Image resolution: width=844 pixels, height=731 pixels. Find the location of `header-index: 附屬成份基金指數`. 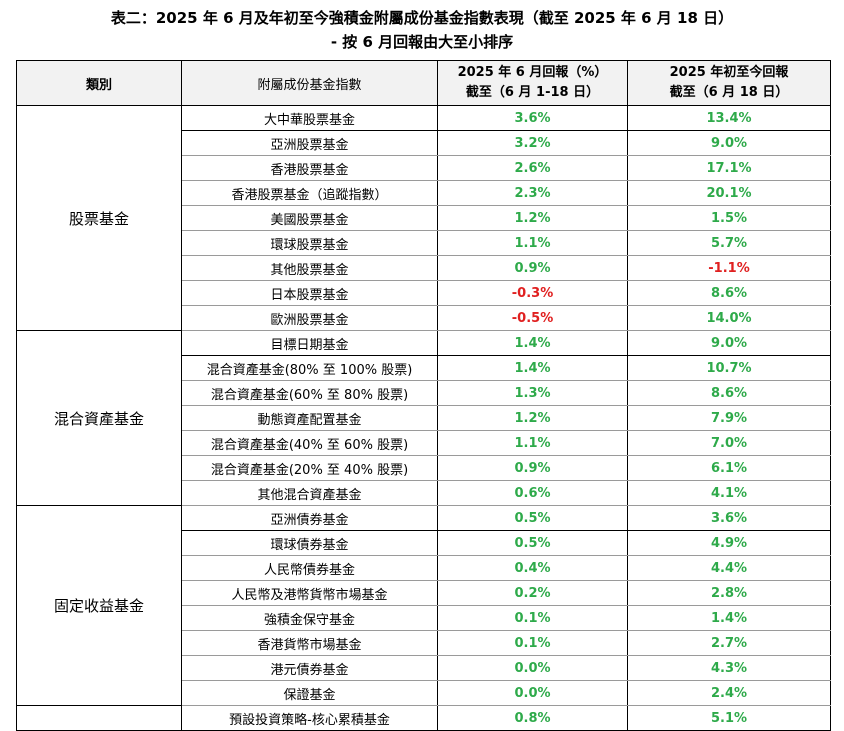

header-index: 附屬成份基金指數 is located at coordinates (309, 83).